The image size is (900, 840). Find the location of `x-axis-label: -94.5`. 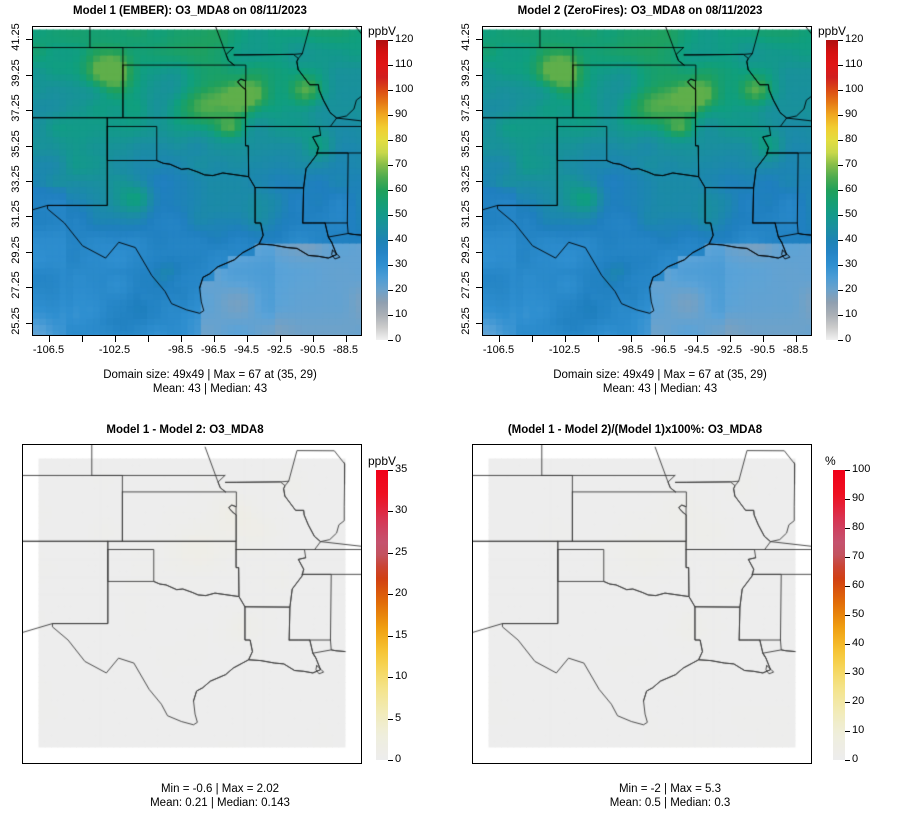

x-axis-label: -94.5 is located at coordinates (246, 350).